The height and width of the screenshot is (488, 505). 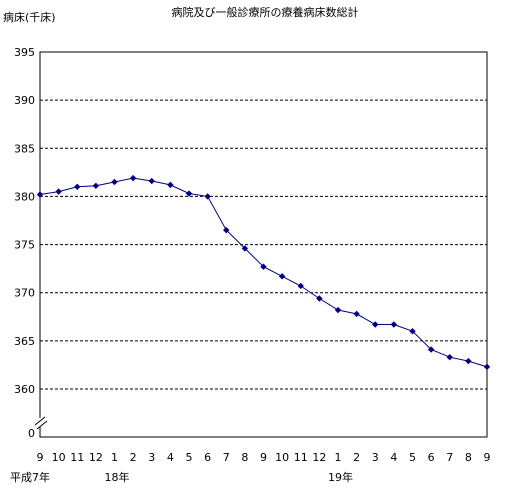 I want to click on y-tick-label: 370, so click(x=24, y=293).